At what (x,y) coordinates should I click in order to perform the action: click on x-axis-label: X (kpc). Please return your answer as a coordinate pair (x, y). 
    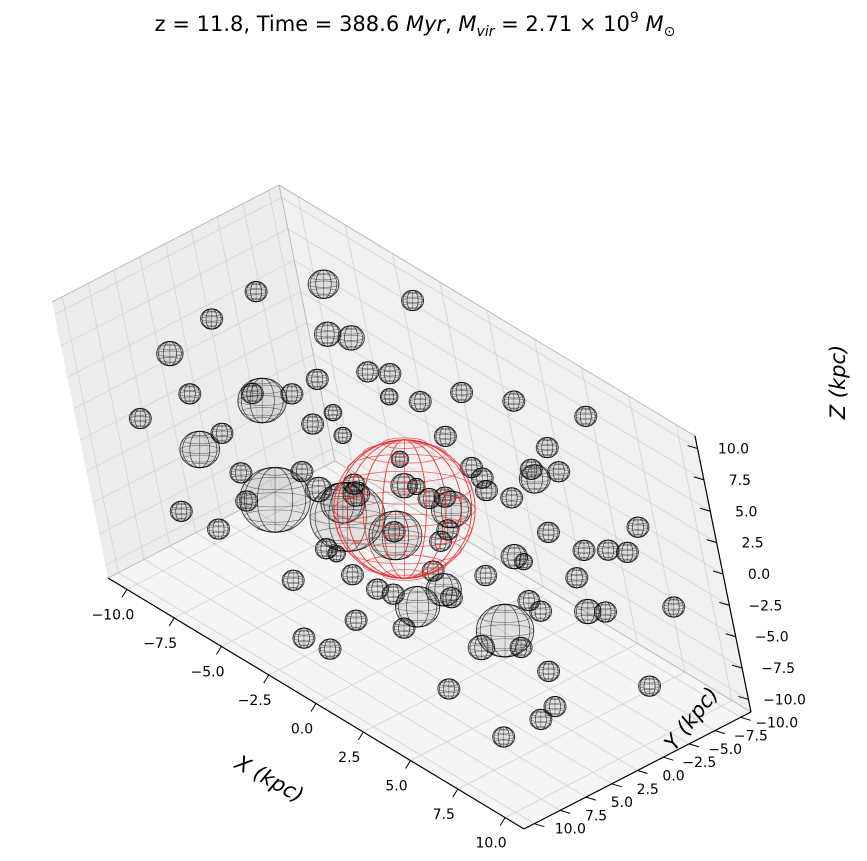
    Looking at the image, I should click on (269, 779).